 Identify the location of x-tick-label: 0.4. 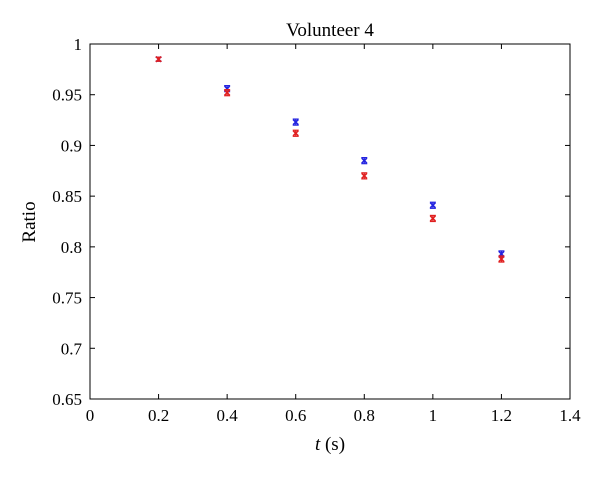
(228, 415).